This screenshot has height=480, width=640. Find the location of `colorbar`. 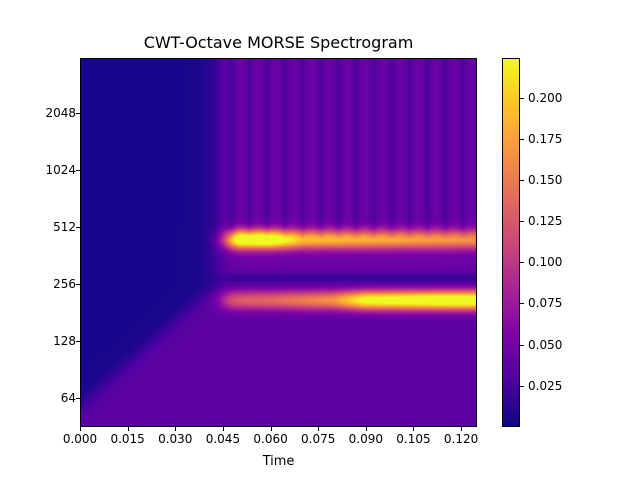

colorbar is located at coordinates (511, 242).